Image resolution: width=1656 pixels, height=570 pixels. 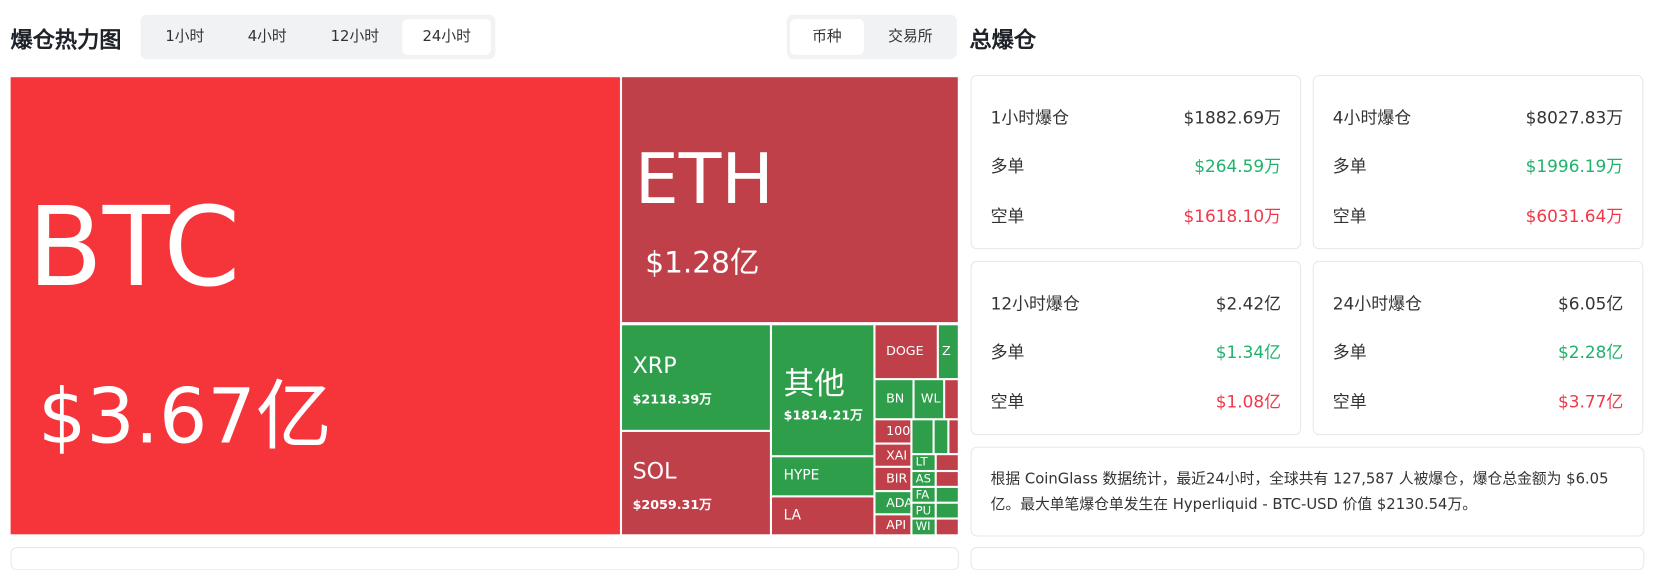 I want to click on card-total: $8027.83万, so click(x=1574, y=117).